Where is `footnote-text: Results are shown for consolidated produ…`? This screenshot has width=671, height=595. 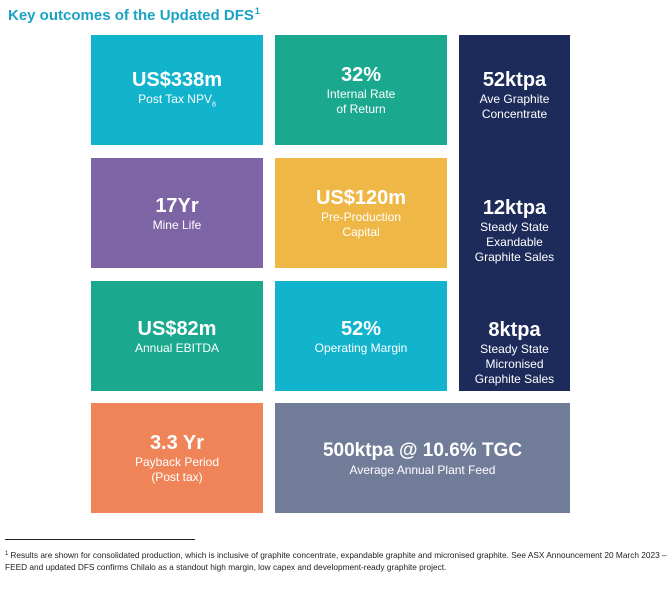 footnote-text: Results are shown for consolidated produ… is located at coordinates (336, 561).